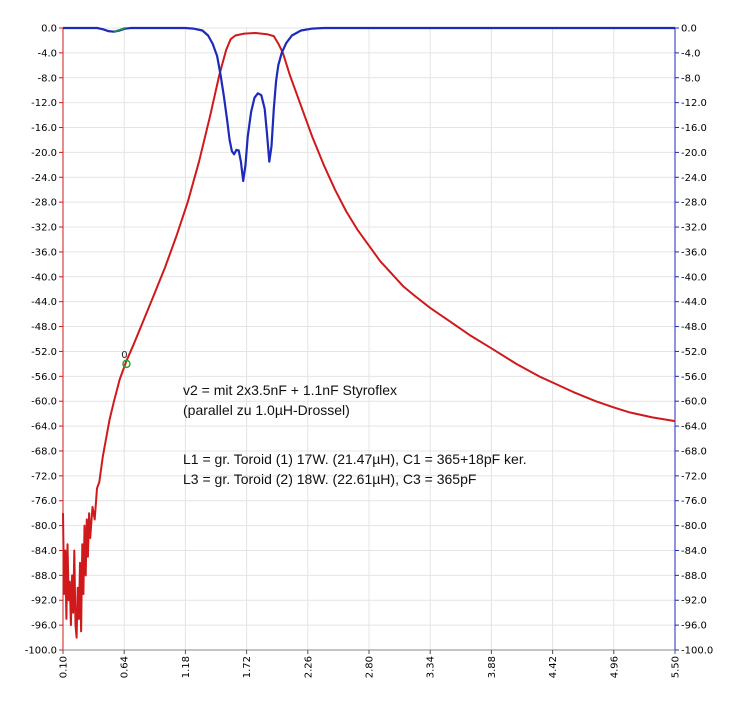  Describe the element at coordinates (290, 390) in the screenshot. I see `annotation-line-1: v2 = mit 2x3.5nF + 1.1nF Styroflex` at that location.